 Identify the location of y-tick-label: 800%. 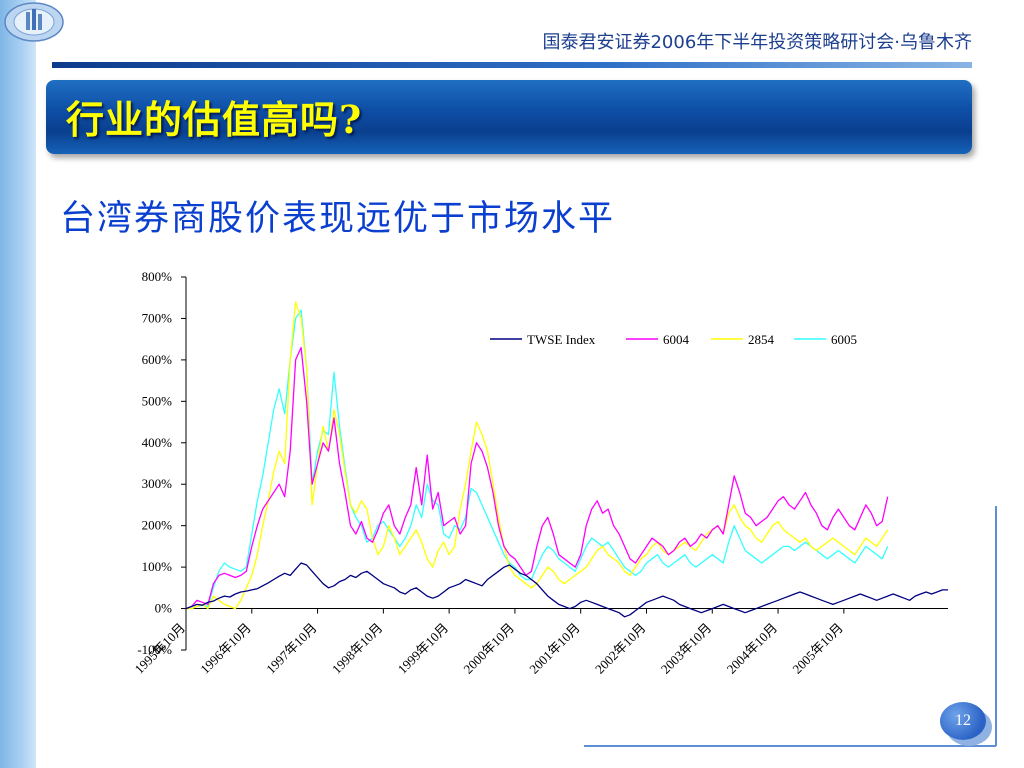
(157, 276).